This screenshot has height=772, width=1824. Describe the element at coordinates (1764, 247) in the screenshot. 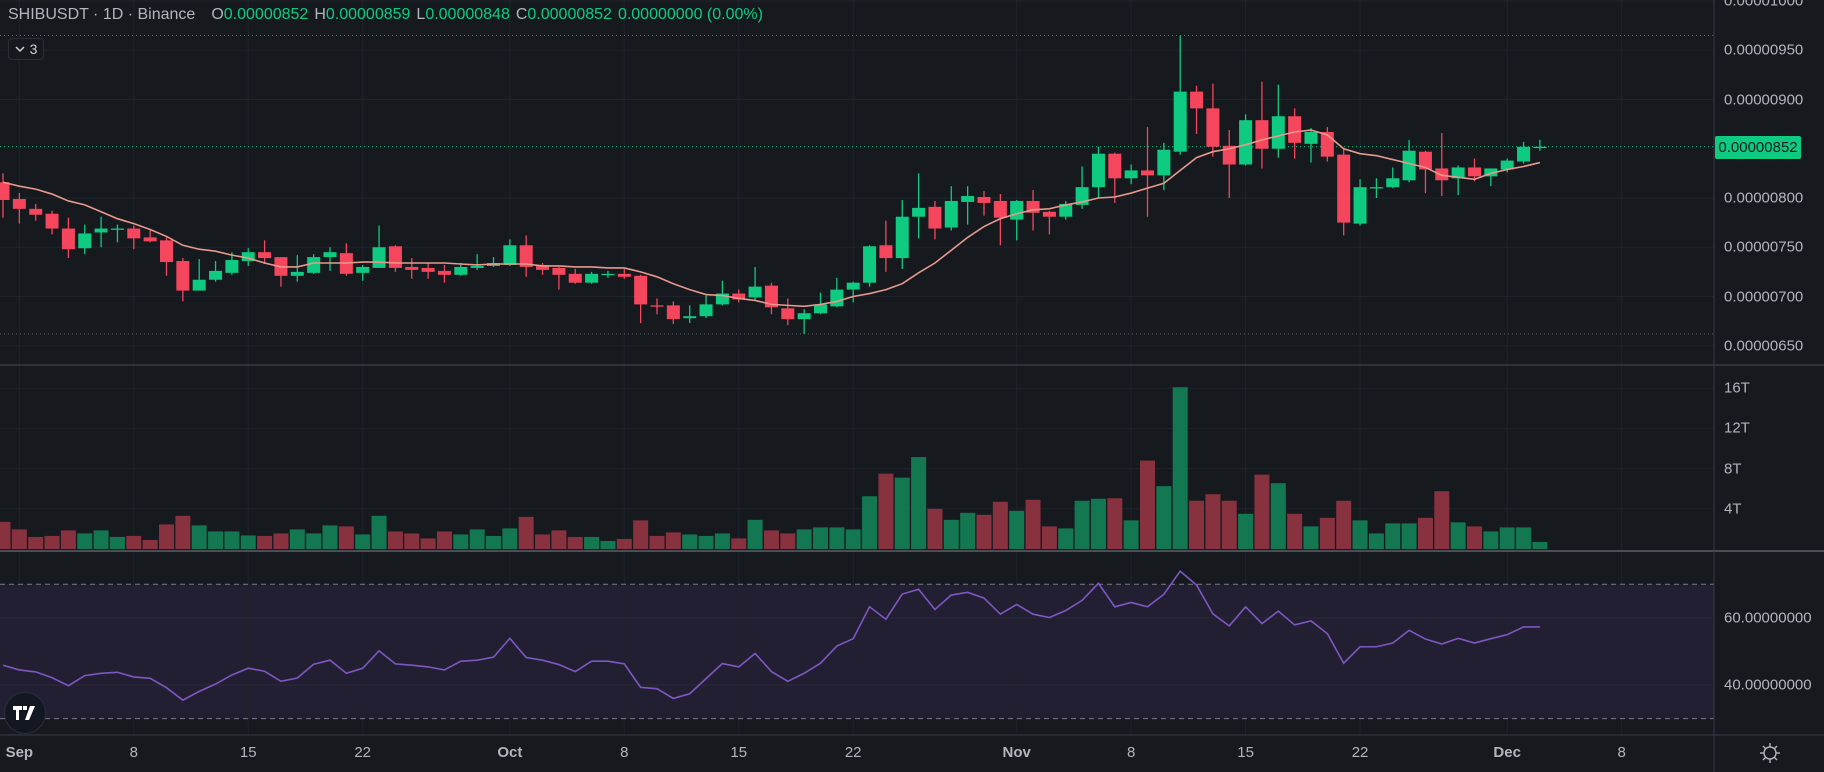

I see `price-axis-label: 0.00000750` at that location.